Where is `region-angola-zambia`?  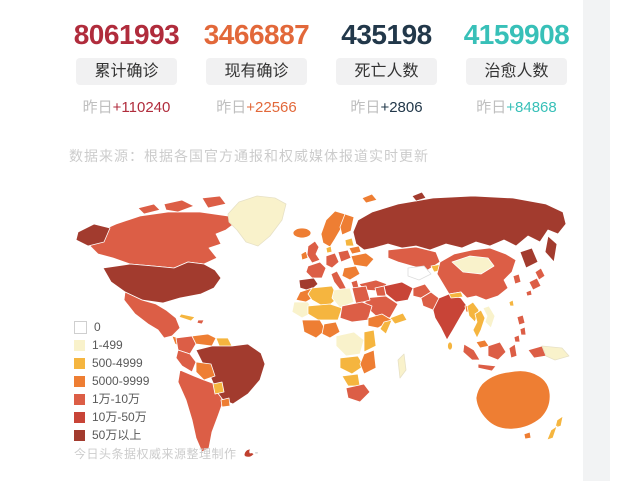 region-angola-zambia is located at coordinates (352, 365).